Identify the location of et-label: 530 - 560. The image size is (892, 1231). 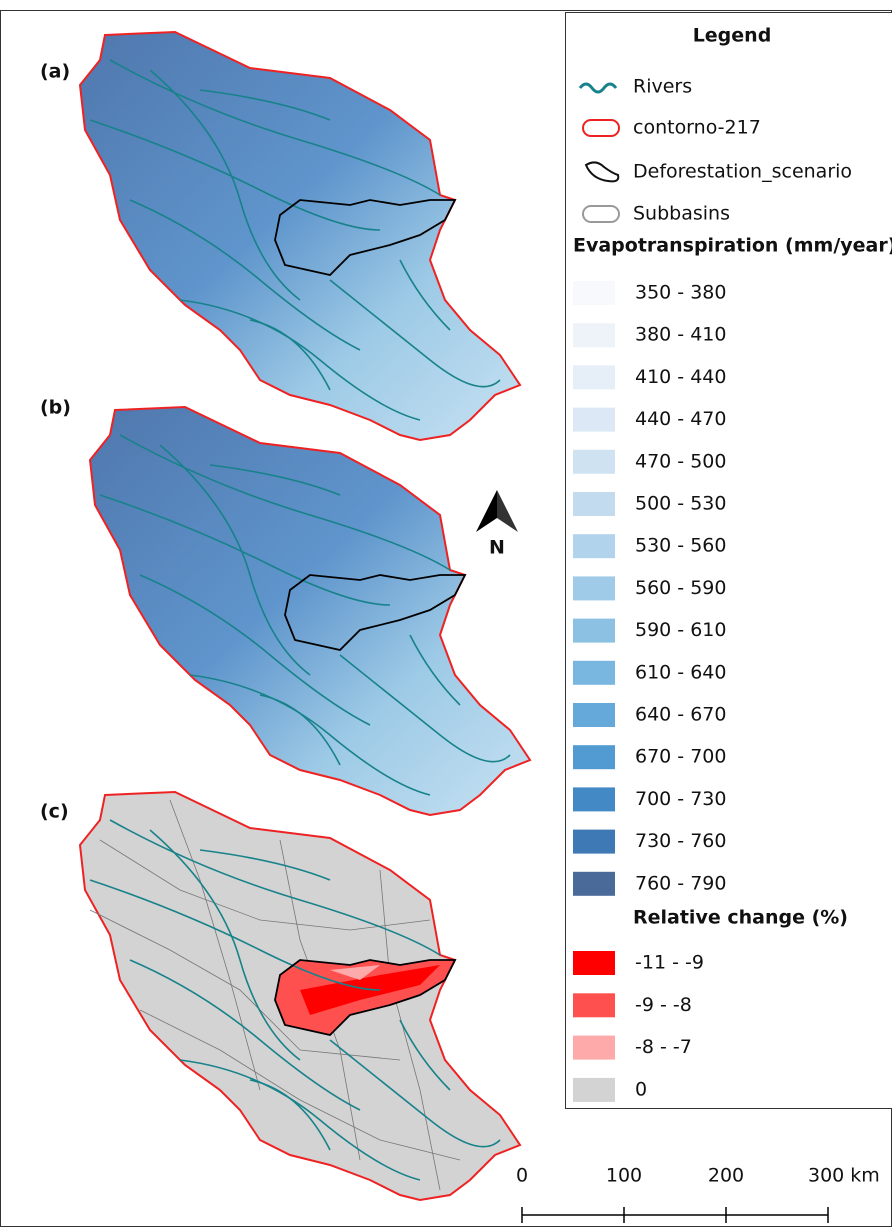
(680, 546).